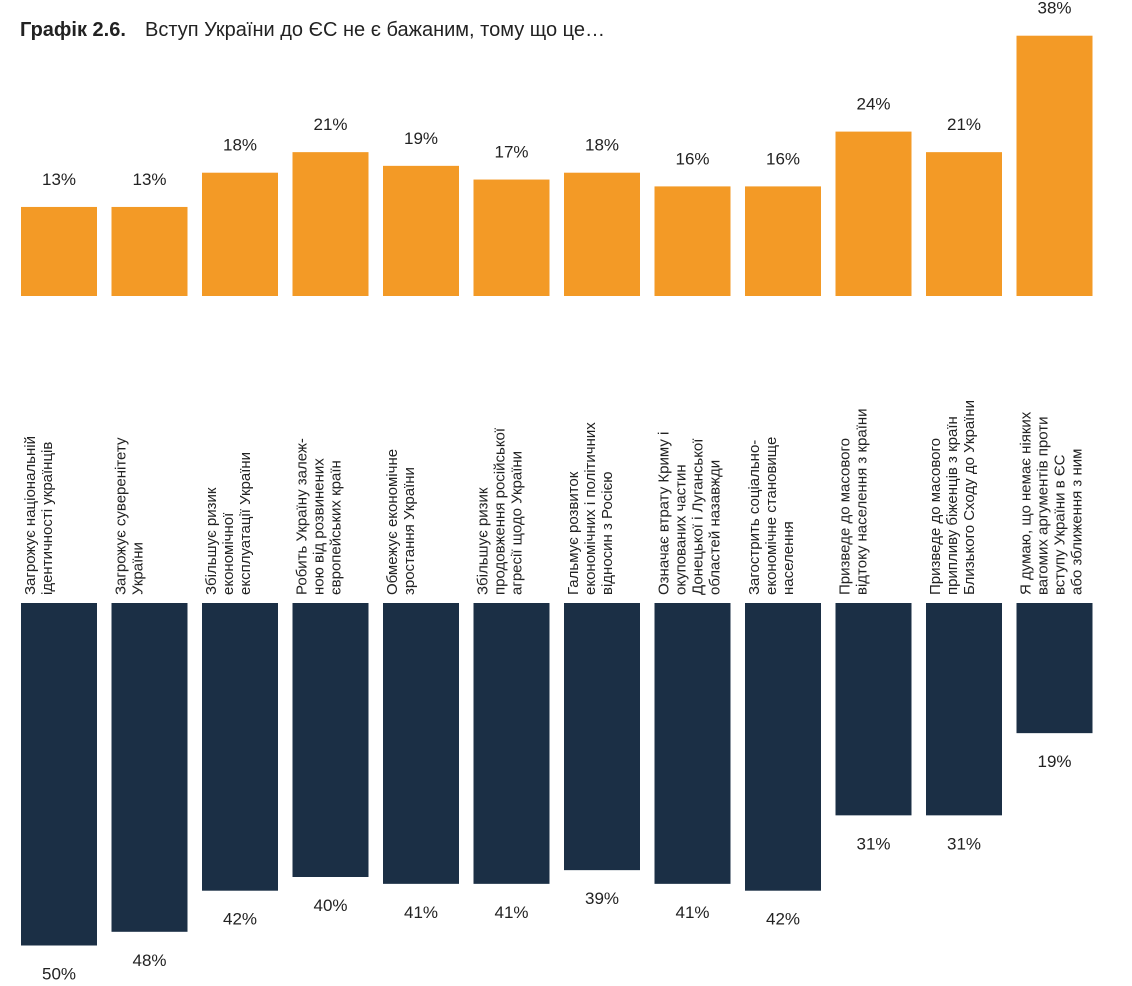 This screenshot has width=1132, height=986. Describe the element at coordinates (873, 104) in the screenshot. I see `value-label: 24%` at that location.